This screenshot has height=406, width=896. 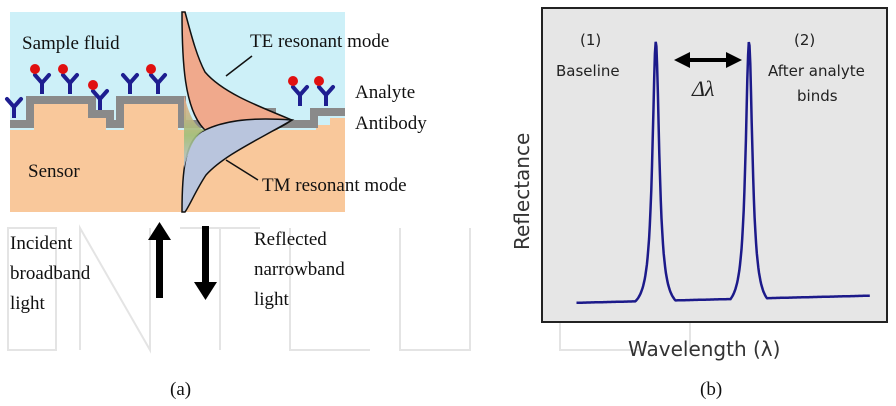 What do you see at coordinates (588, 71) in the screenshot?
I see `peak1-label: Baseline` at bounding box center [588, 71].